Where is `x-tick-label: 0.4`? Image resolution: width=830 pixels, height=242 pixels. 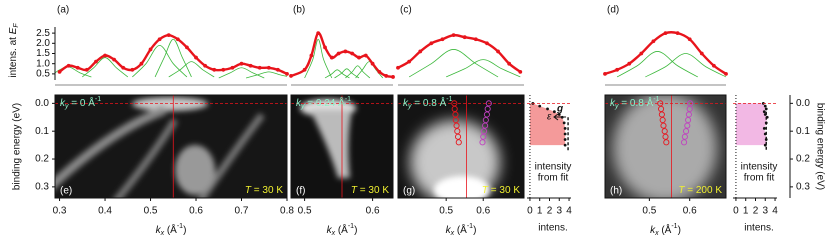
x-tick-label: 0.4 is located at coordinates (105, 211).